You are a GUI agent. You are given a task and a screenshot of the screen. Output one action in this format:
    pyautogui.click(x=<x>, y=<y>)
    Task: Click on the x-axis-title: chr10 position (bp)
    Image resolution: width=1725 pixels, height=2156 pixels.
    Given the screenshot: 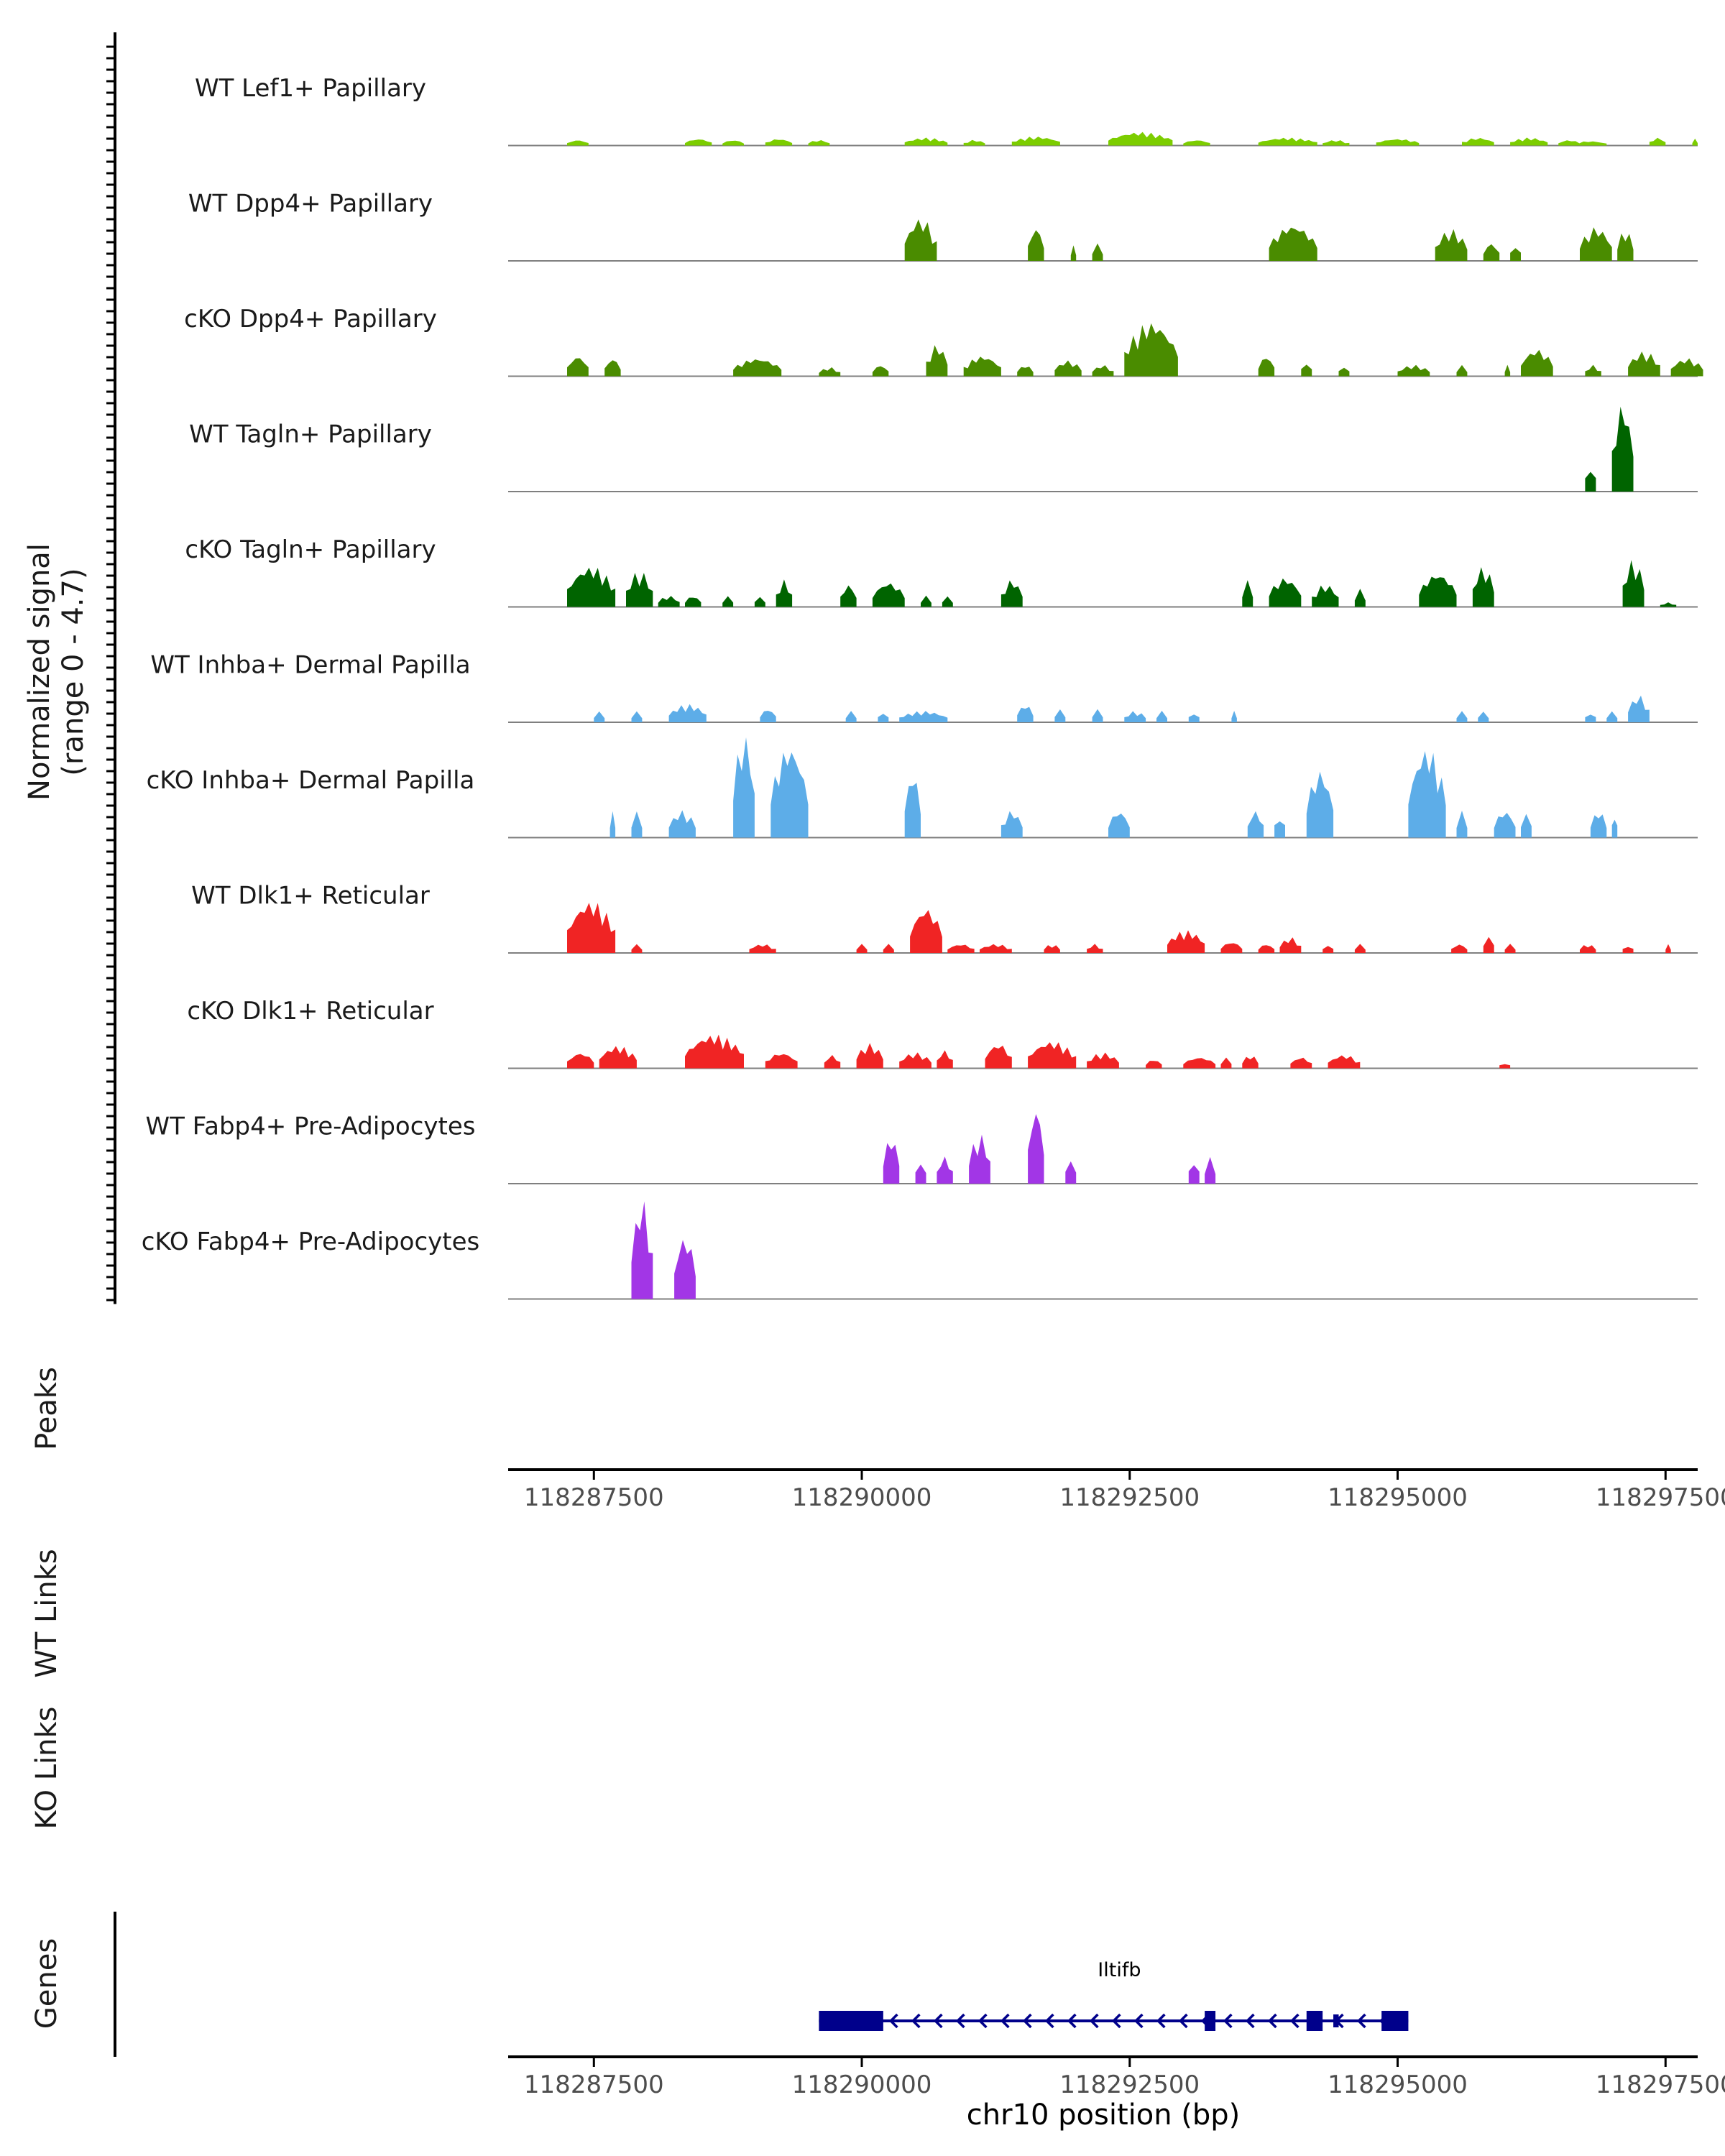 What is the action you would take?
    pyautogui.click(x=1104, y=2115)
    